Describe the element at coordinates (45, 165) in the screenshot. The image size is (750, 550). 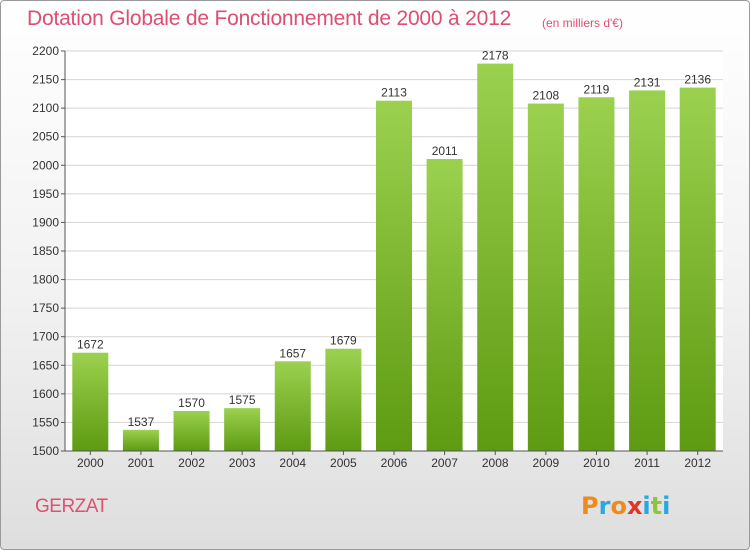
I see `y-tick-label: 2000` at that location.